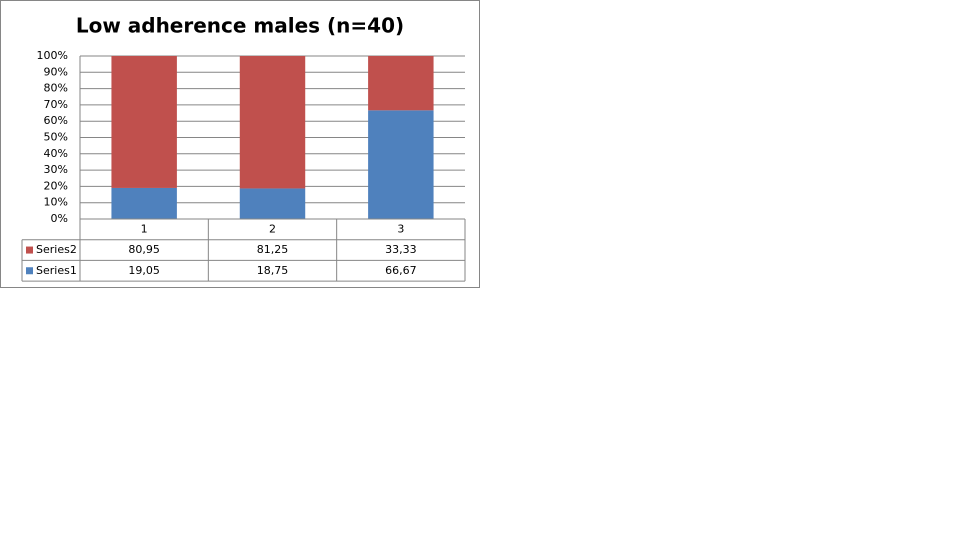 Image resolution: width=960 pixels, height=544 pixels. What do you see at coordinates (56, 137) in the screenshot?
I see `y-tick-label: 50%` at bounding box center [56, 137].